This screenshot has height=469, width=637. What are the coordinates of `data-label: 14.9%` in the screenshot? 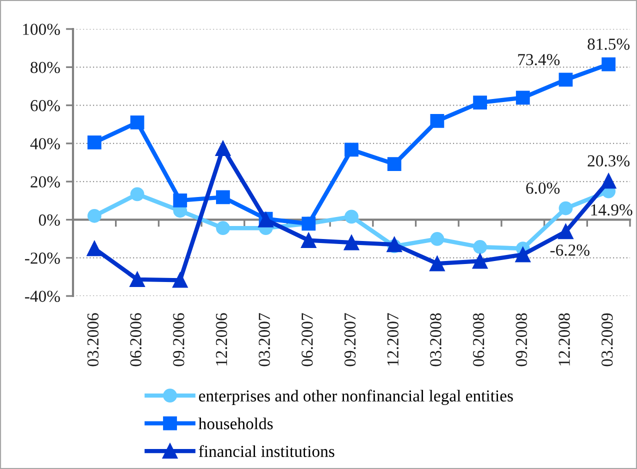 It's located at (611, 210).